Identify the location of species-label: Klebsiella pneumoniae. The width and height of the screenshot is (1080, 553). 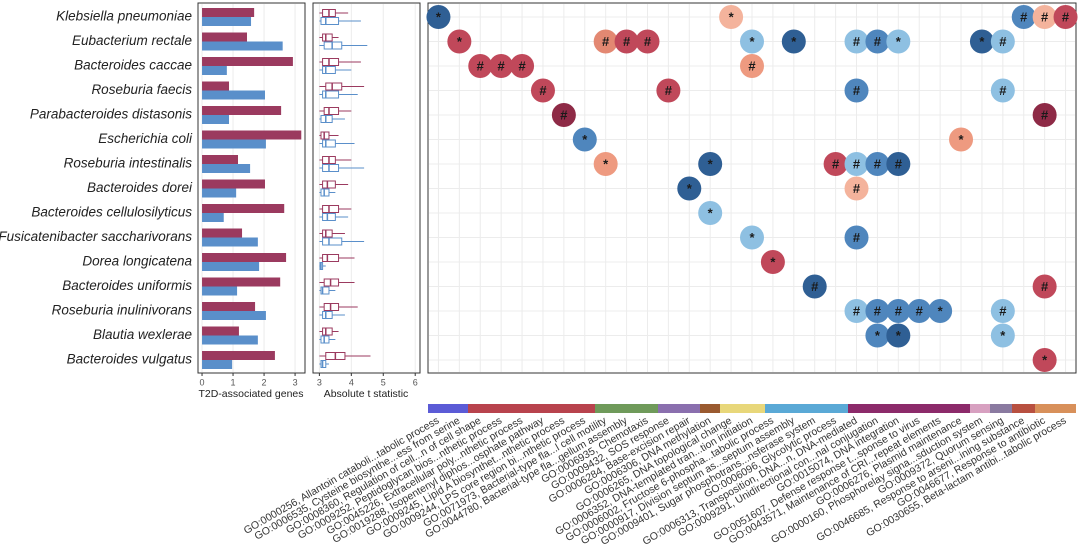
(124, 16).